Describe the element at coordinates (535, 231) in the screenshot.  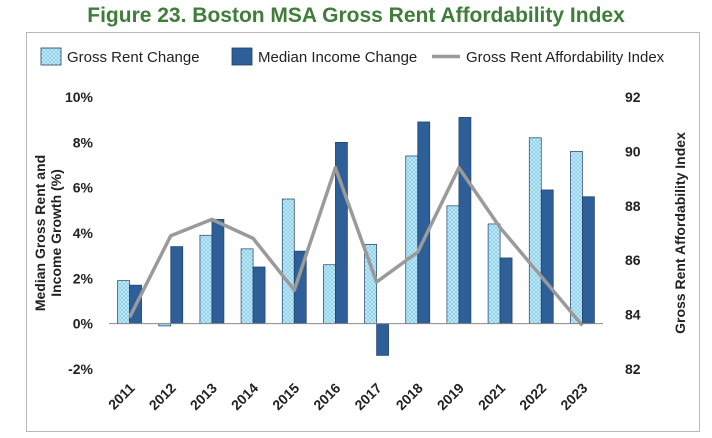
I see `bar-gross-rent-2022` at that location.